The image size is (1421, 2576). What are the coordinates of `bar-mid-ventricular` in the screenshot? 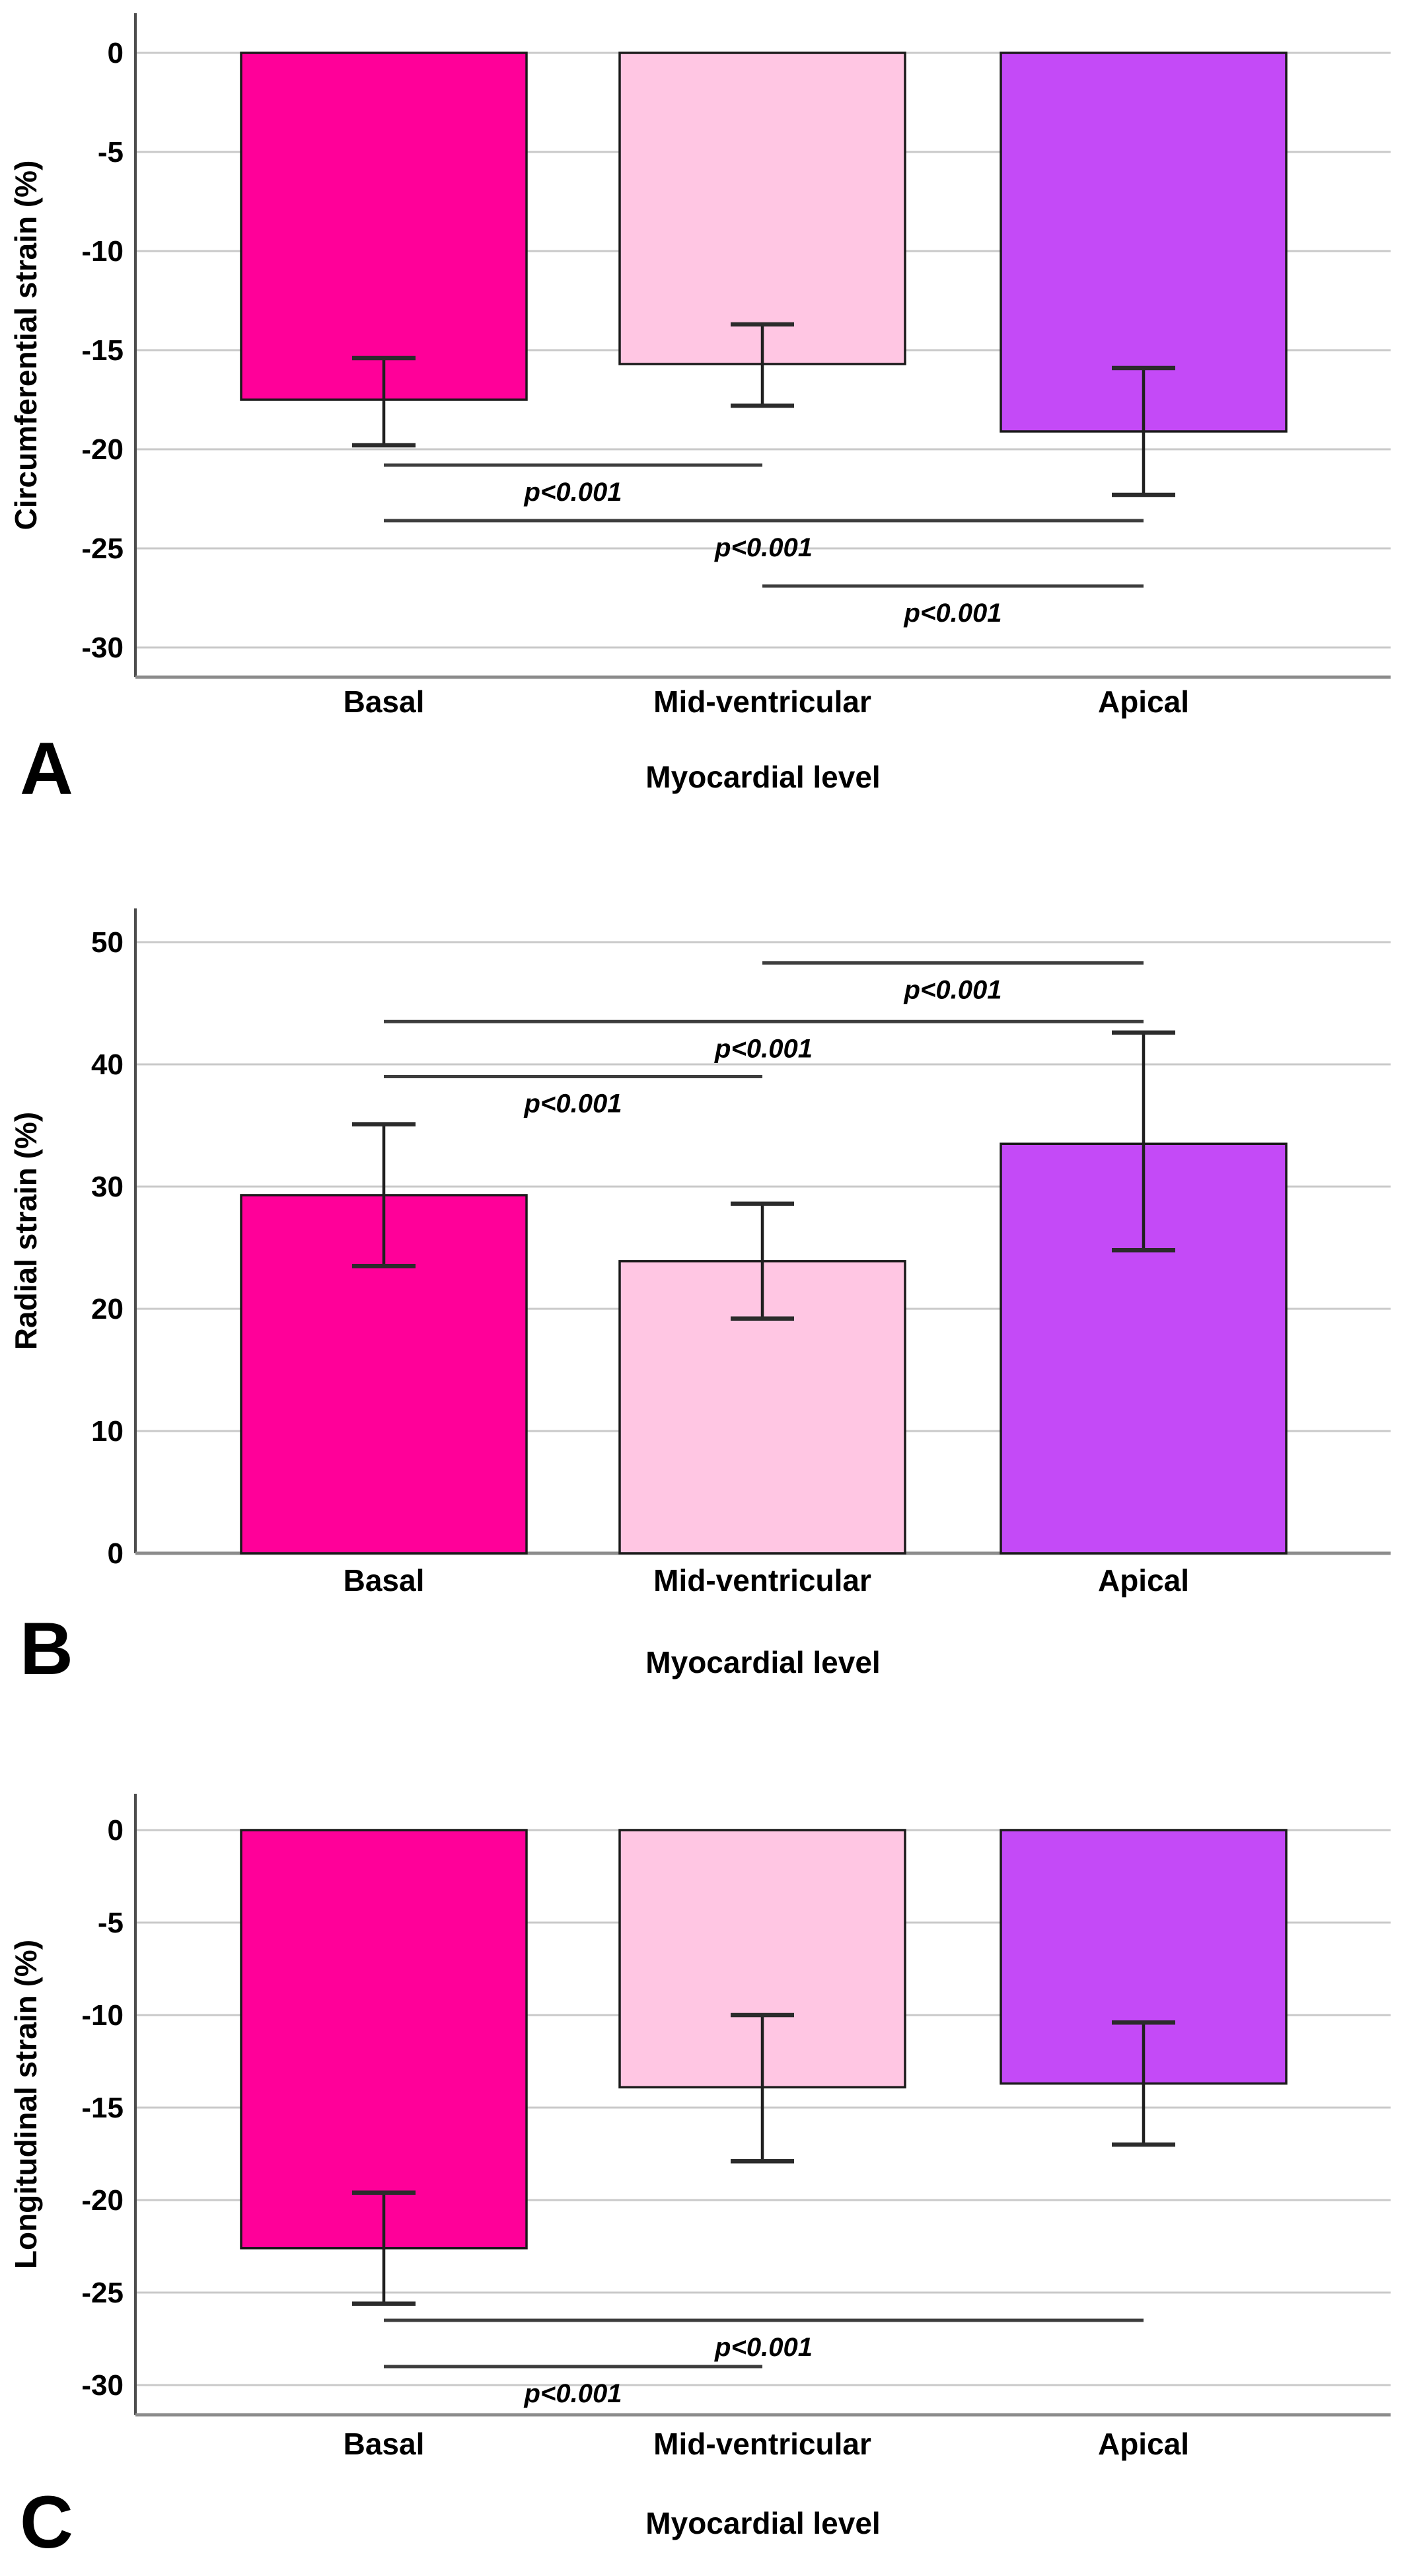 It's located at (762, 208).